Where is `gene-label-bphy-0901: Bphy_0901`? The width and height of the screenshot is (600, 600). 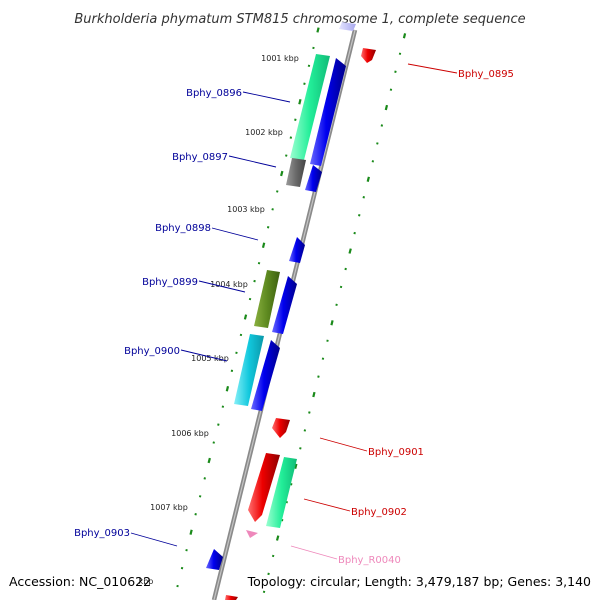 gene-label-bphy-0901: Bphy_0901 is located at coordinates (396, 452).